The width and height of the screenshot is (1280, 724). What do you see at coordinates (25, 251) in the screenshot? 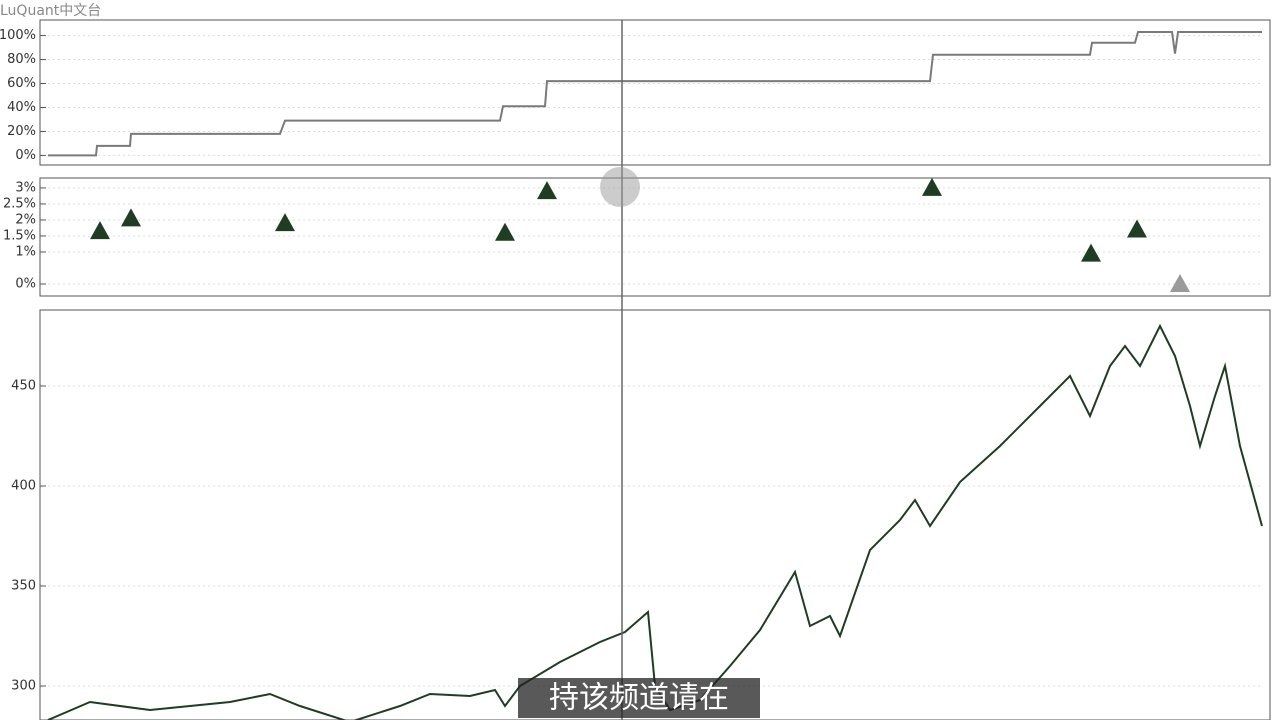
I see `y-tick-label: 1%` at bounding box center [25, 251].